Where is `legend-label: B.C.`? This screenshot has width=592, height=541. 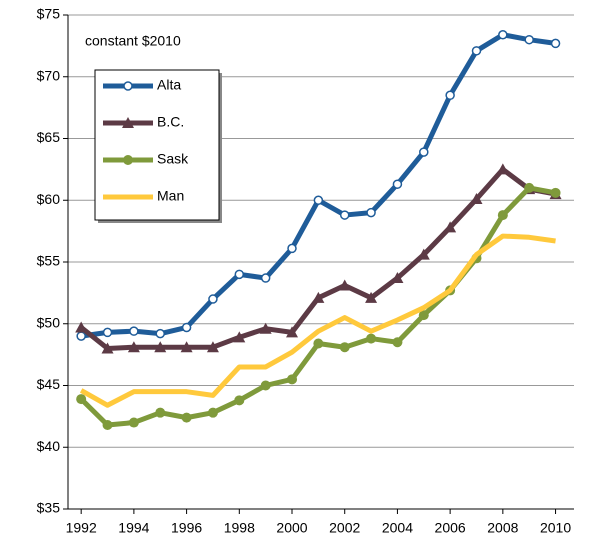 legend-label: B.C. is located at coordinates (170, 122).